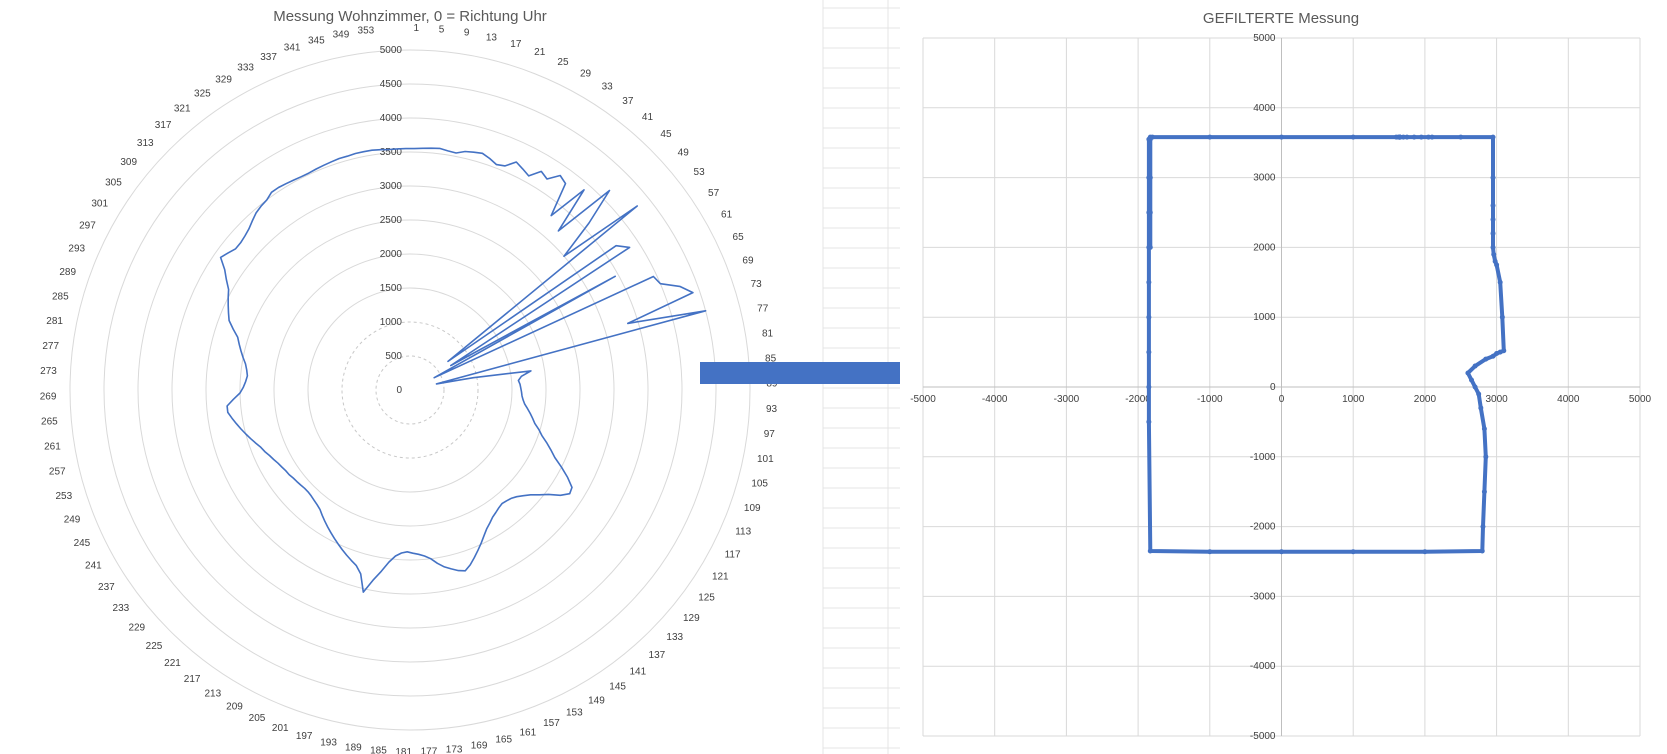 The width and height of the screenshot is (1667, 754). I want to click on polar-angle-tick-label: 201, so click(280, 728).